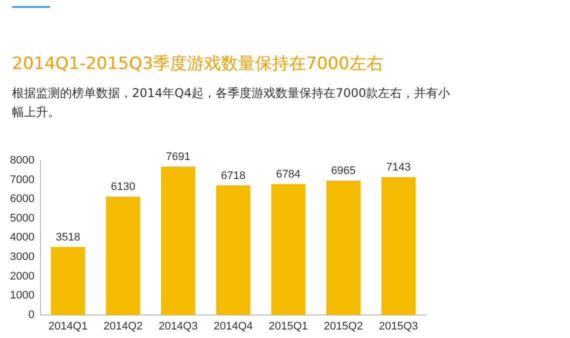 This screenshot has height=338, width=570. I want to click on y-tick-label: 0, so click(31, 314).